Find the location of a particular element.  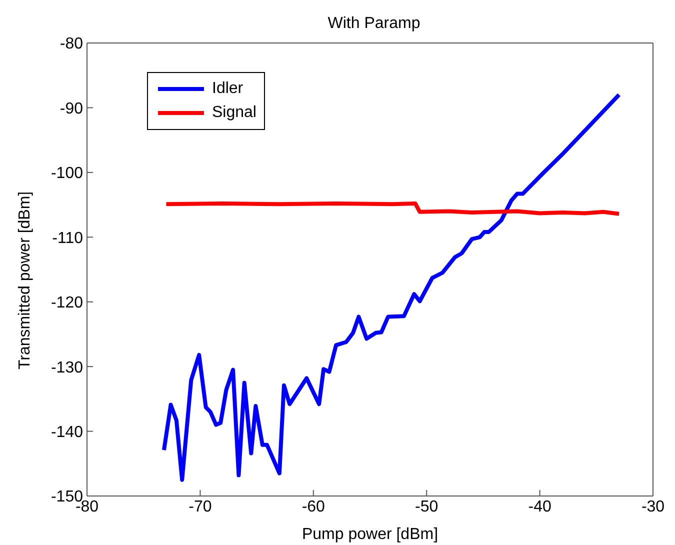

x-tick-label: -30 is located at coordinates (653, 507).